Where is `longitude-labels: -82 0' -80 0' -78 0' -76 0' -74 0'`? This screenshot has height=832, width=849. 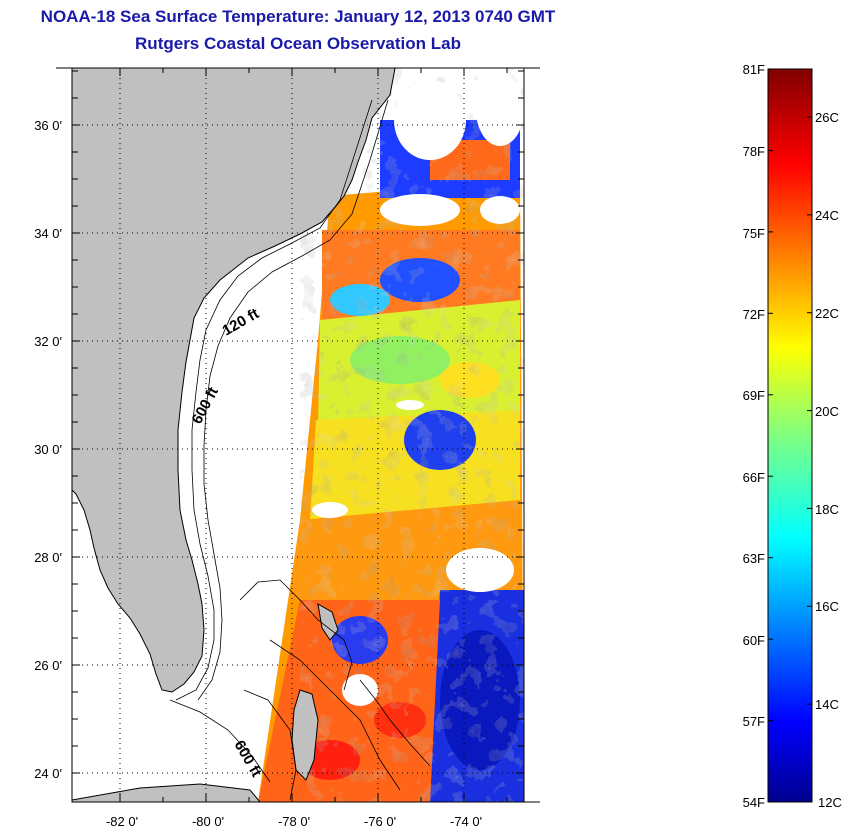
longitude-labels: -82 0' -80 0' -78 0' -76 0' -74 0' is located at coordinates (294, 821).